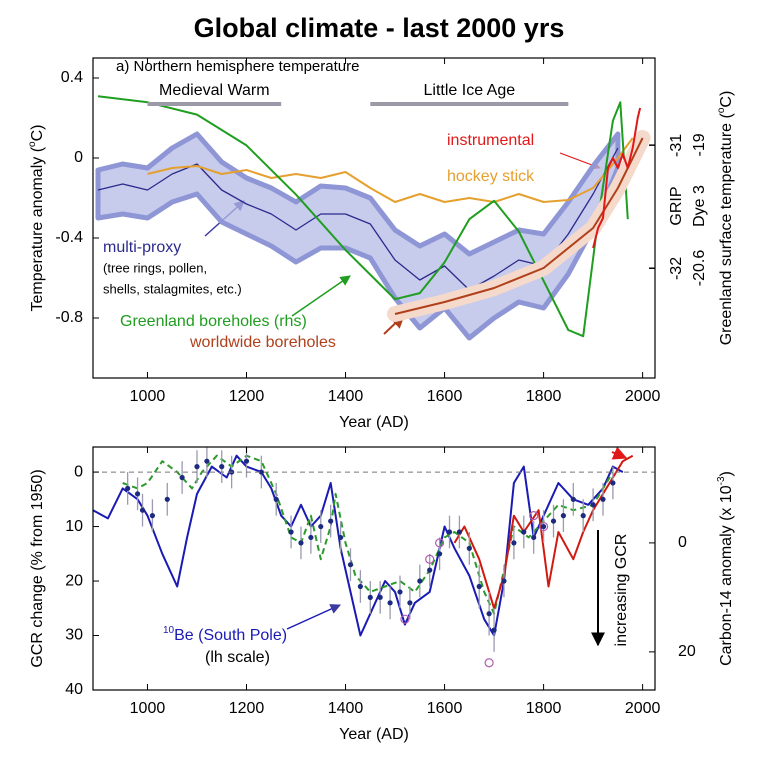 This screenshot has height=775, width=759. What do you see at coordinates (74, 635) in the screenshot?
I see `y-tick-label: 30` at bounding box center [74, 635].